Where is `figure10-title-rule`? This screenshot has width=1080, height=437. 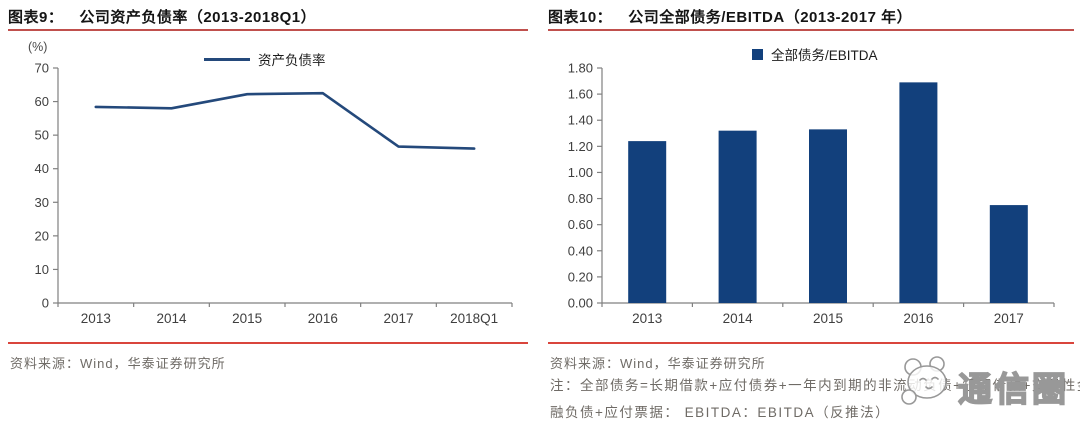 figure10-title-rule is located at coordinates (811, 30).